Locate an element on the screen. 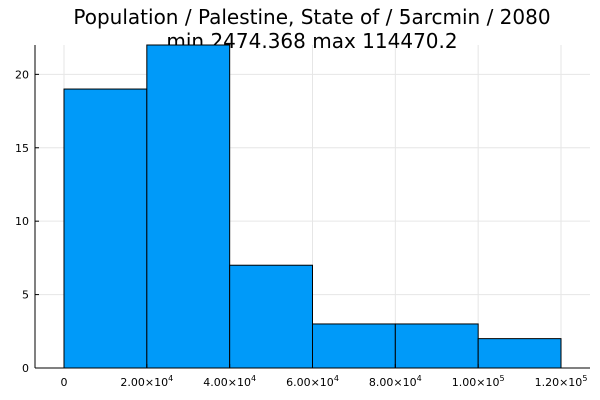 The image size is (600, 400). x-tick-label: 0 is located at coordinates (63, 382).